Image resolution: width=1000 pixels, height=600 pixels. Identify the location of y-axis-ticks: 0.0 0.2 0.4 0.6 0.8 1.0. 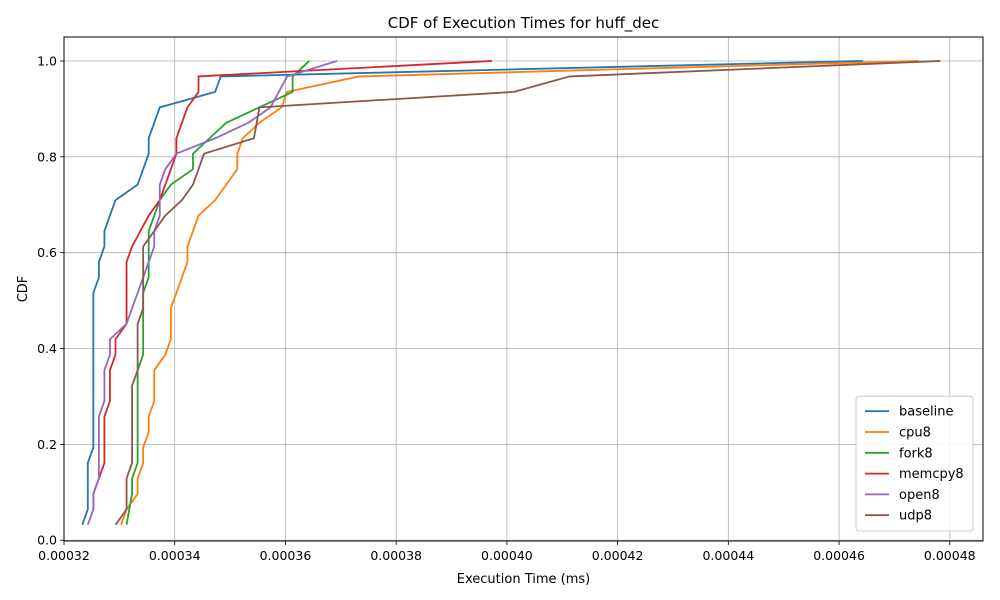
(50, 300).